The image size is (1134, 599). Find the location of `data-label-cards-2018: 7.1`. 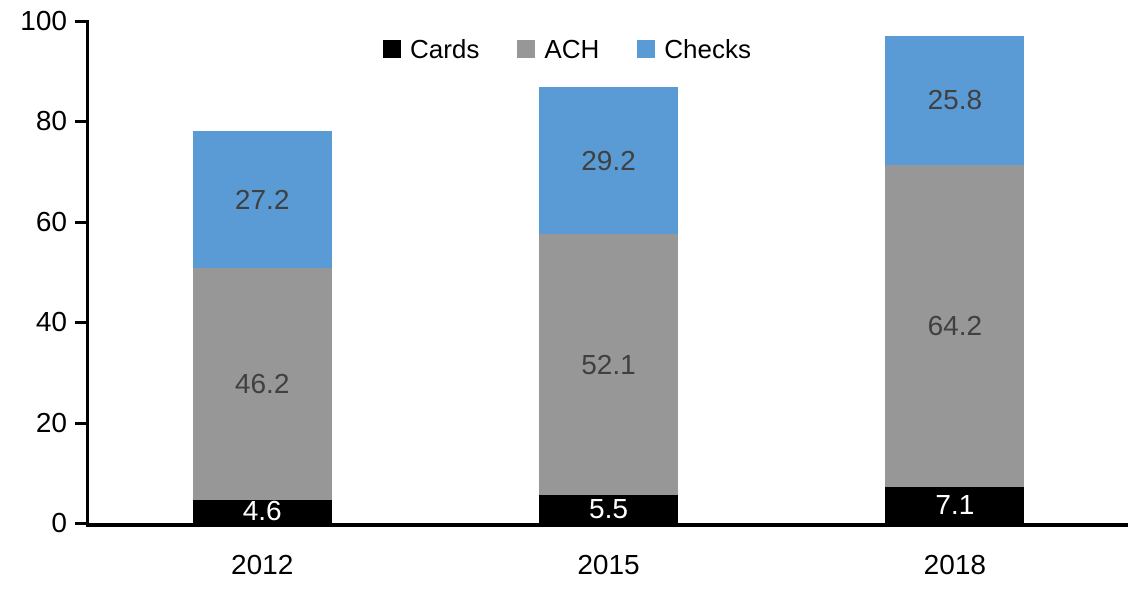

data-label-cards-2018: 7.1 is located at coordinates (955, 505).